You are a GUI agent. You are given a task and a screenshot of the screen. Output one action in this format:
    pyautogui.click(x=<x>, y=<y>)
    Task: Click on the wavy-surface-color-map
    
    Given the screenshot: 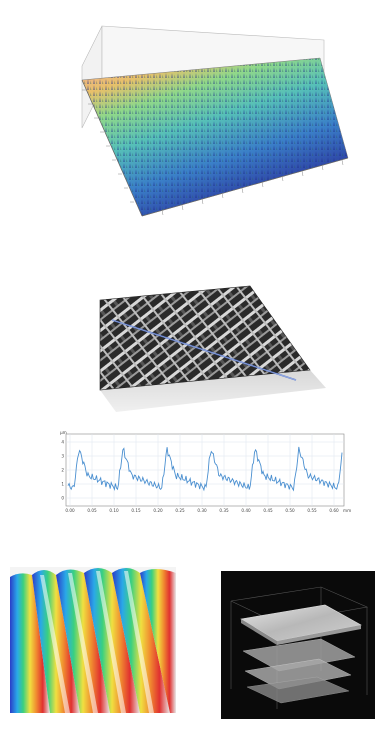 What is the action you would take?
    pyautogui.click(x=93, y=640)
    